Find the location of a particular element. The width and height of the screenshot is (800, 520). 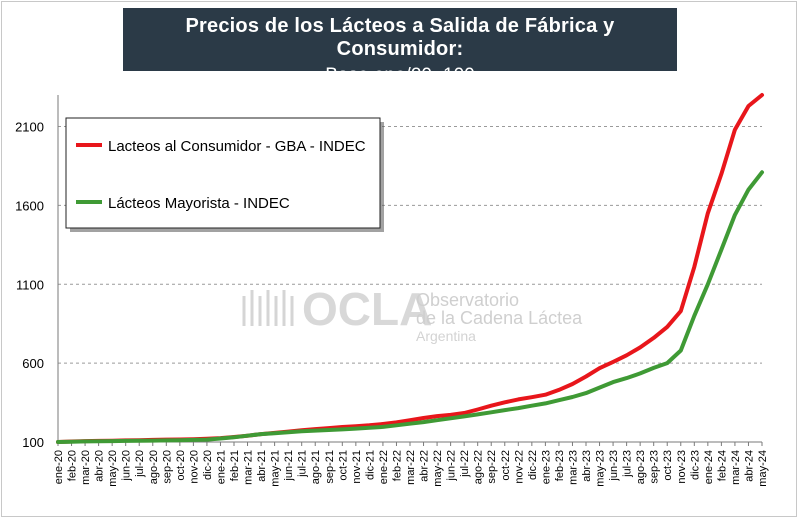

x-tick-label: mar-24 is located at coordinates (736, 467).